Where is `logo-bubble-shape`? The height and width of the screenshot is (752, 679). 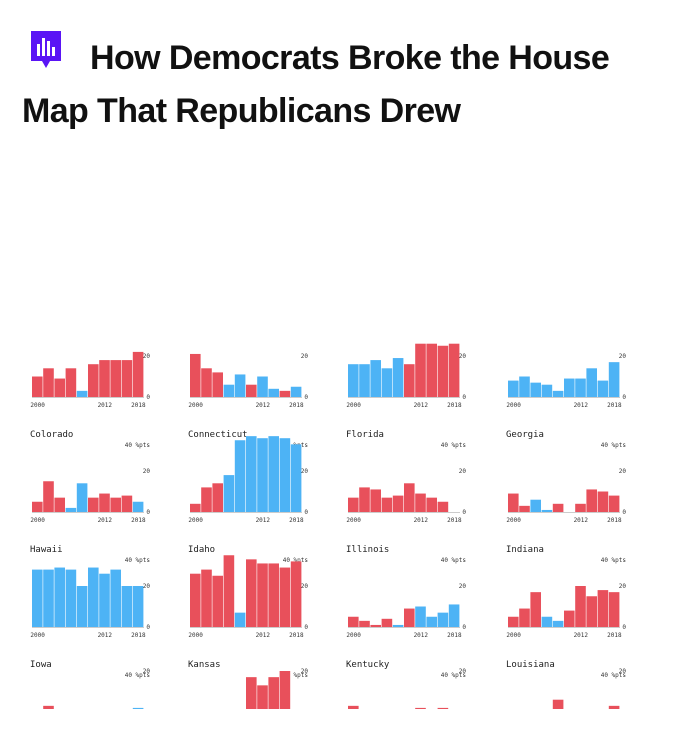
logo-bubble-shape is located at coordinates (46, 49).